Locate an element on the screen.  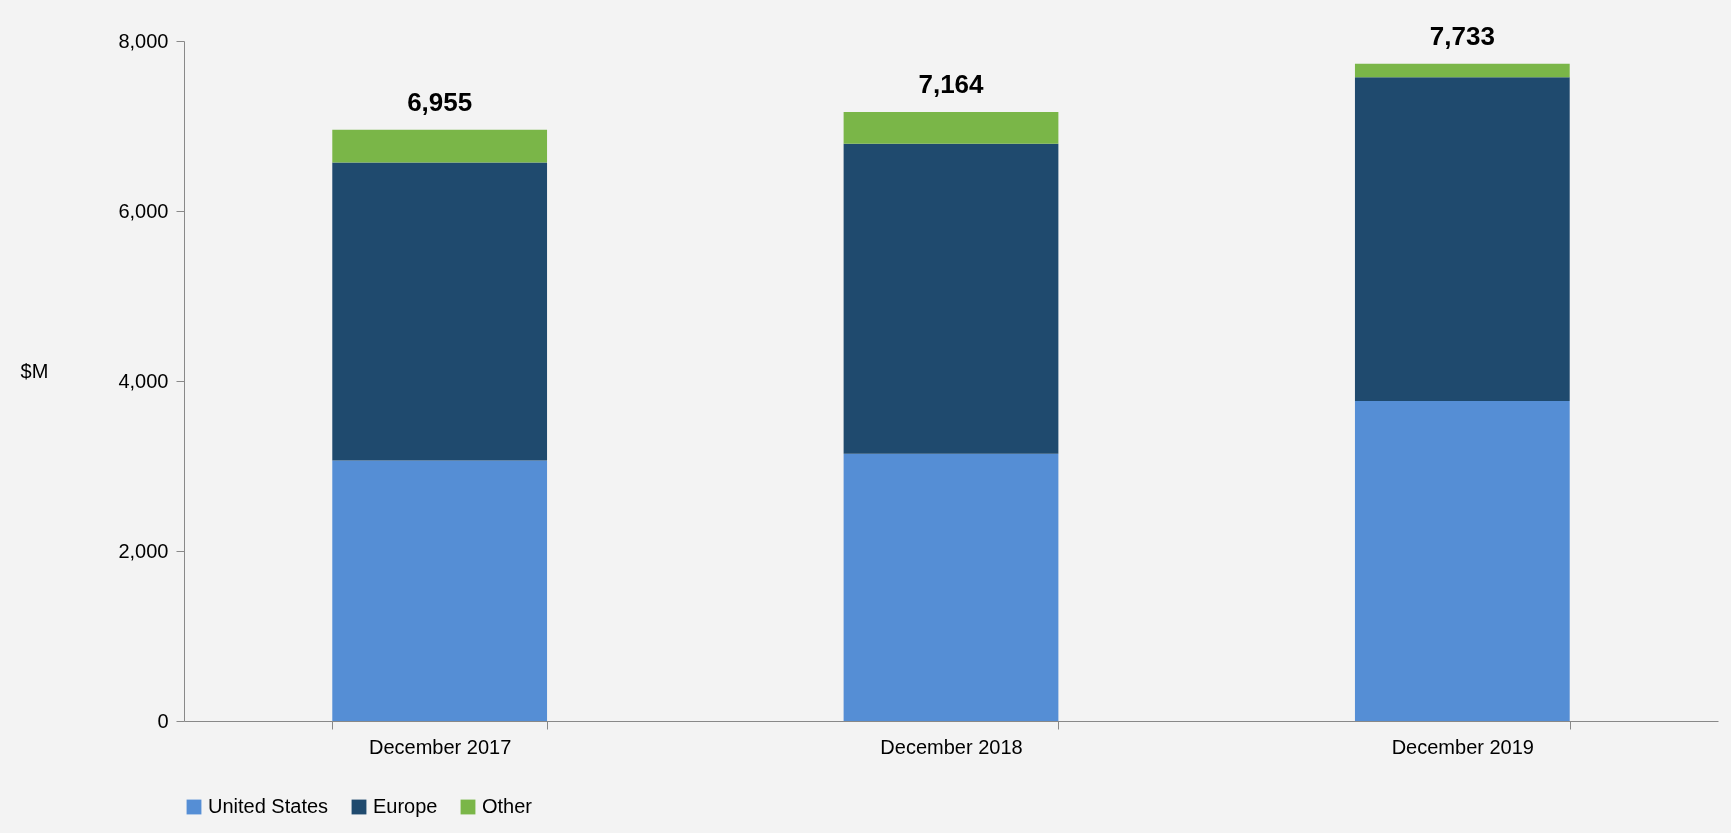
legend-label: Europe is located at coordinates (405, 806).